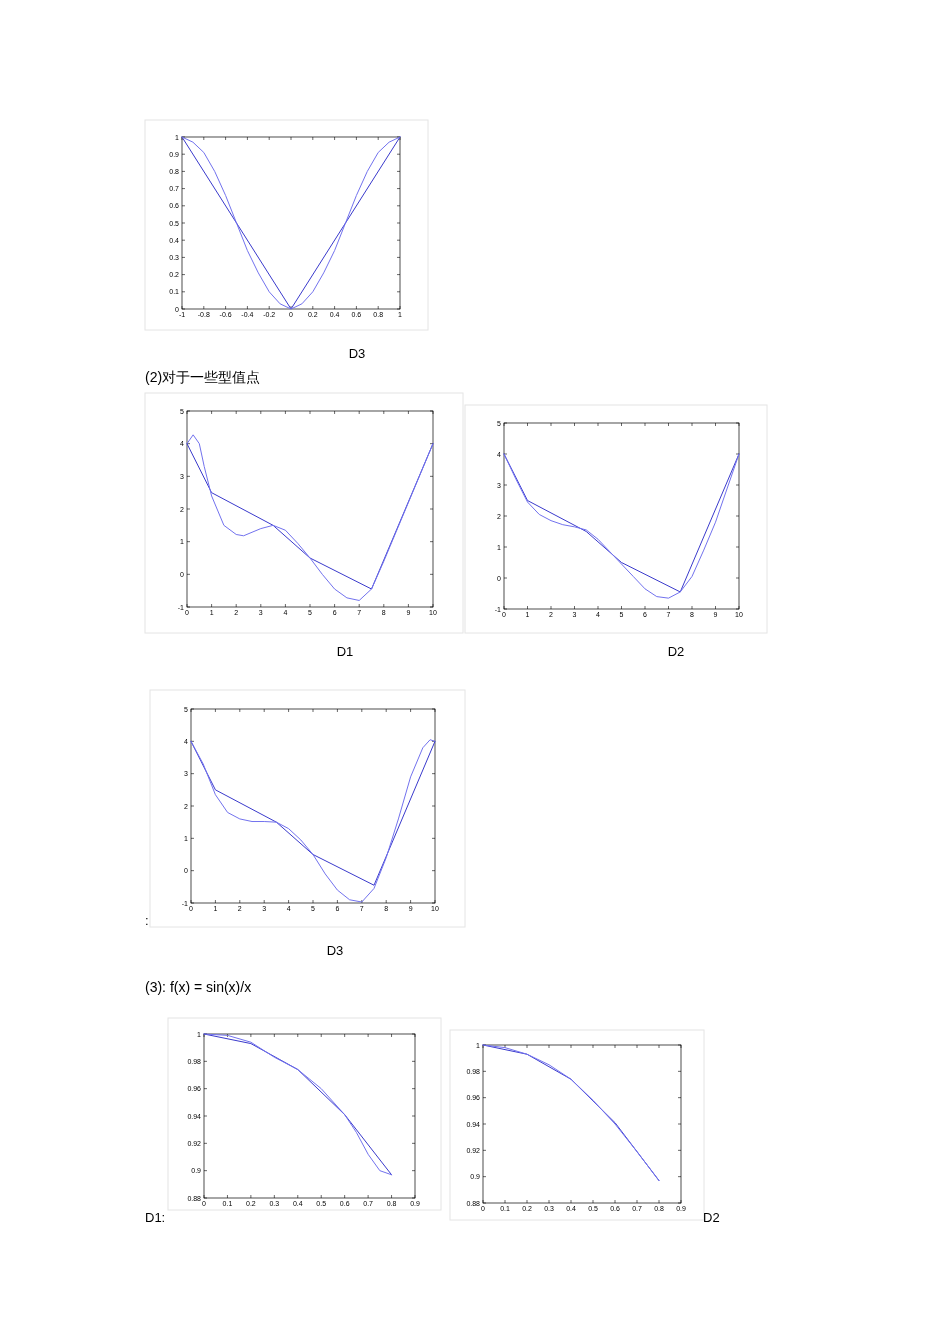  What do you see at coordinates (203, 377) in the screenshot?
I see `chart-title: (2)对于一些型值点` at bounding box center [203, 377].